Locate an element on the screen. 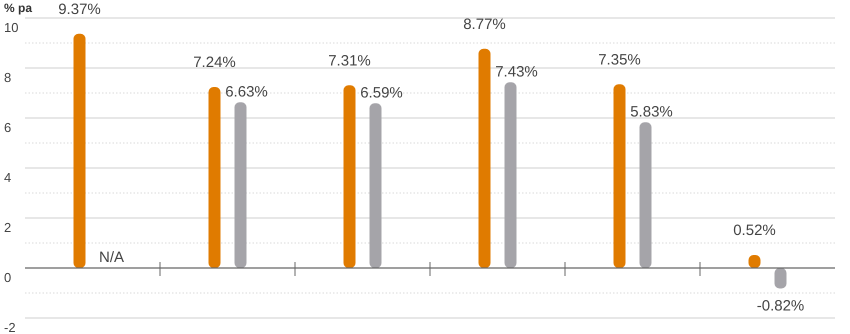 The height and width of the screenshot is (334, 850). y-tick-label: -2 is located at coordinates (10, 327).